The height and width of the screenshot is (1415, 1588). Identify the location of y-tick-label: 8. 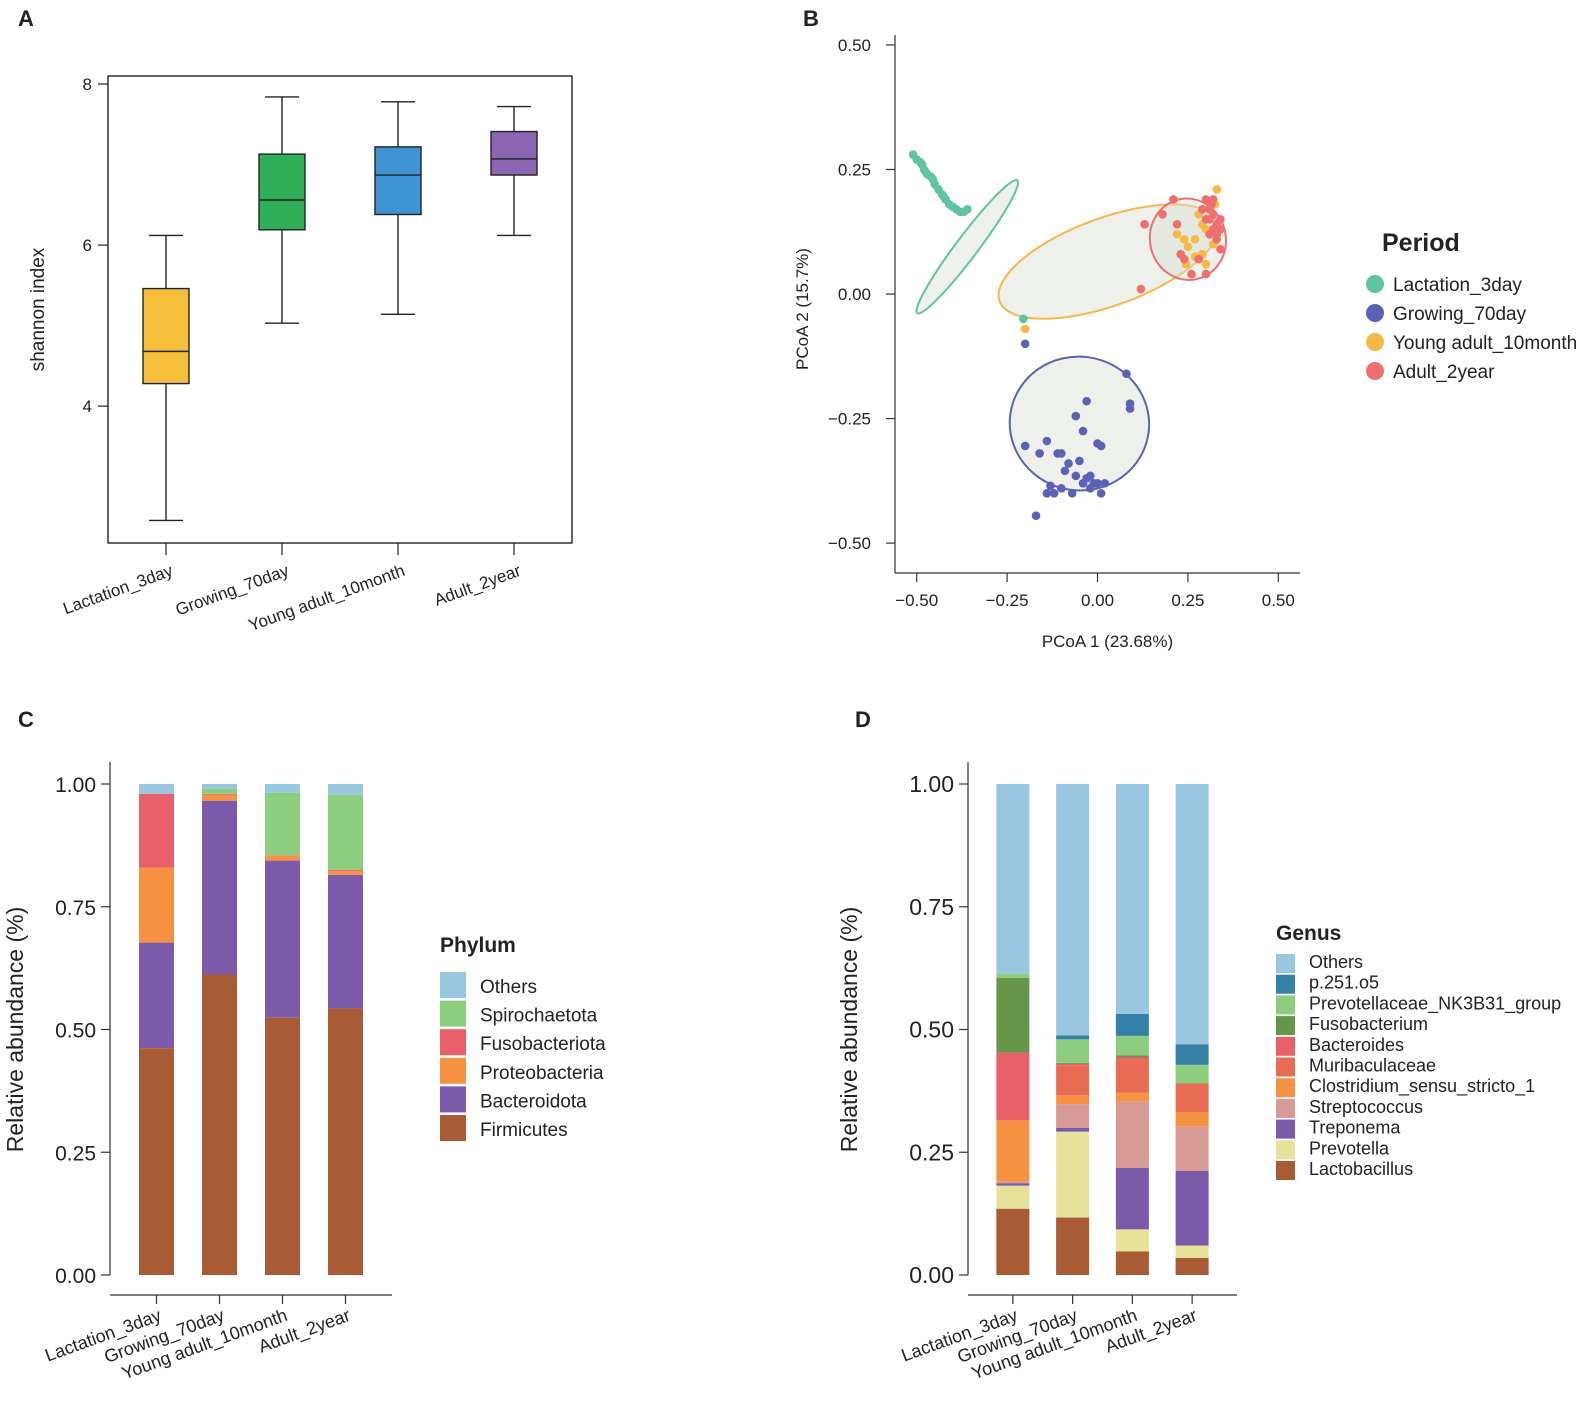
(87, 84).